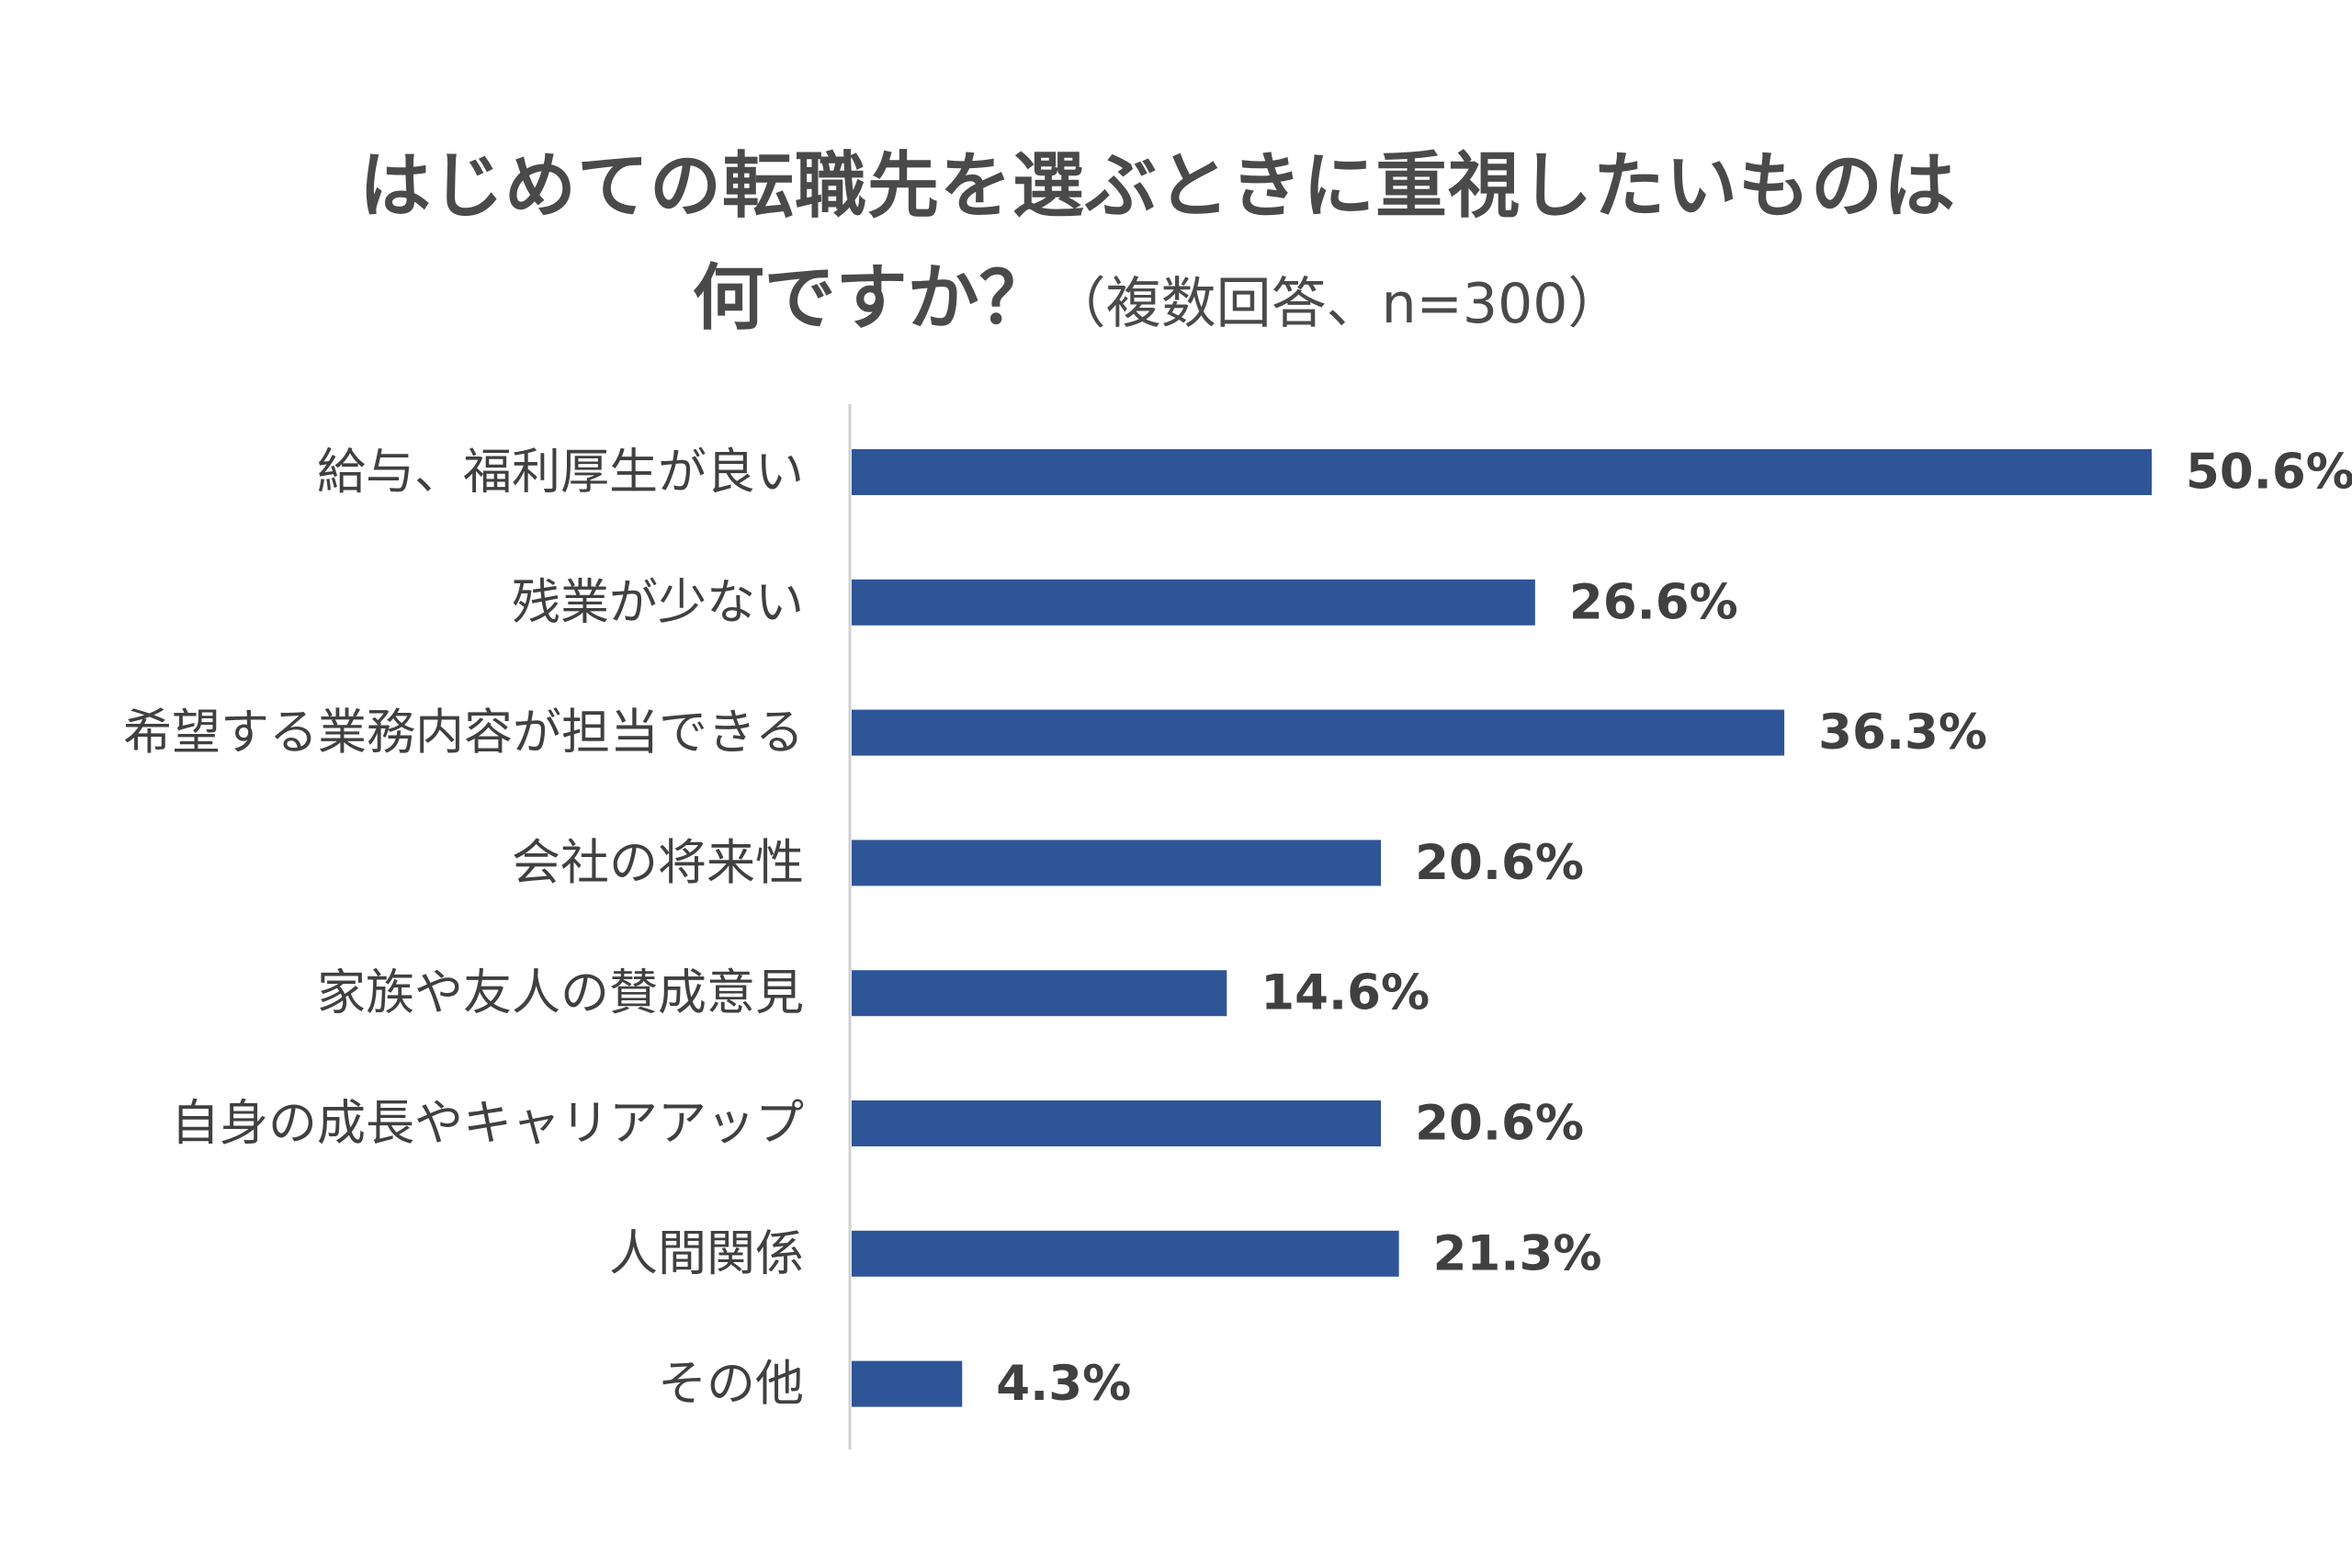  I want to click on value-label: 21.3%, so click(1517, 1253).